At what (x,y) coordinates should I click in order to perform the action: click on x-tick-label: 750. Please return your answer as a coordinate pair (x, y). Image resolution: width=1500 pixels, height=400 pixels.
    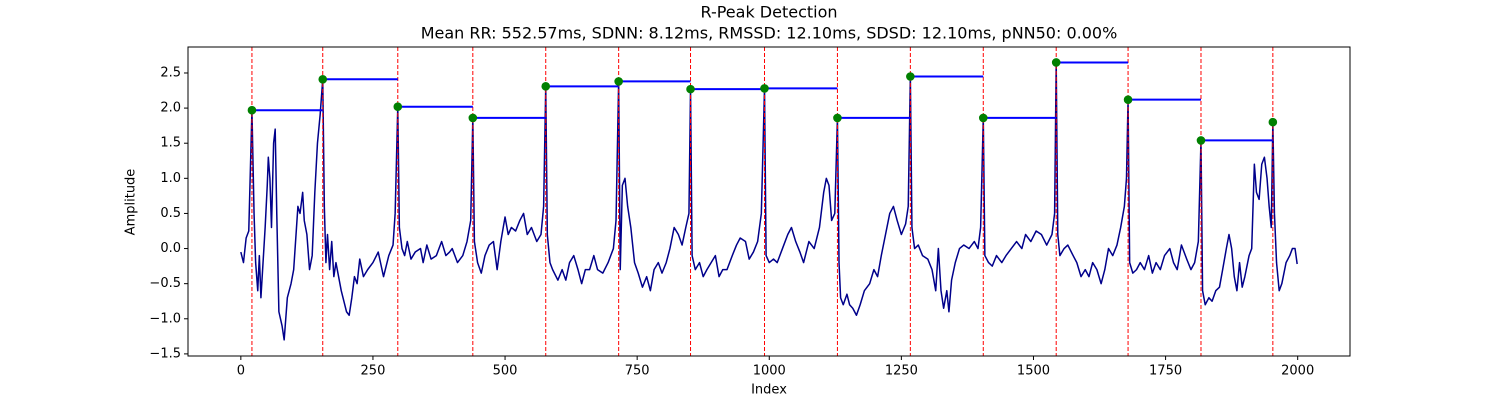
    Looking at the image, I should click on (637, 371).